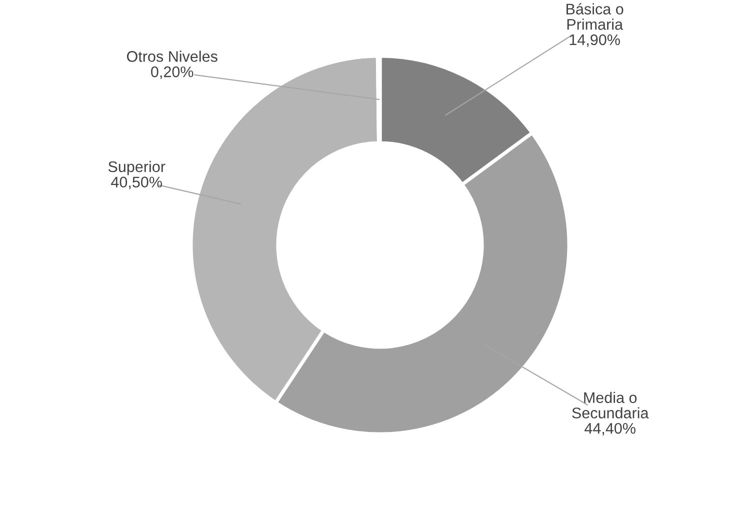 The width and height of the screenshot is (742, 505). I want to click on slice-label: Básica o Primaria, so click(595, 16).